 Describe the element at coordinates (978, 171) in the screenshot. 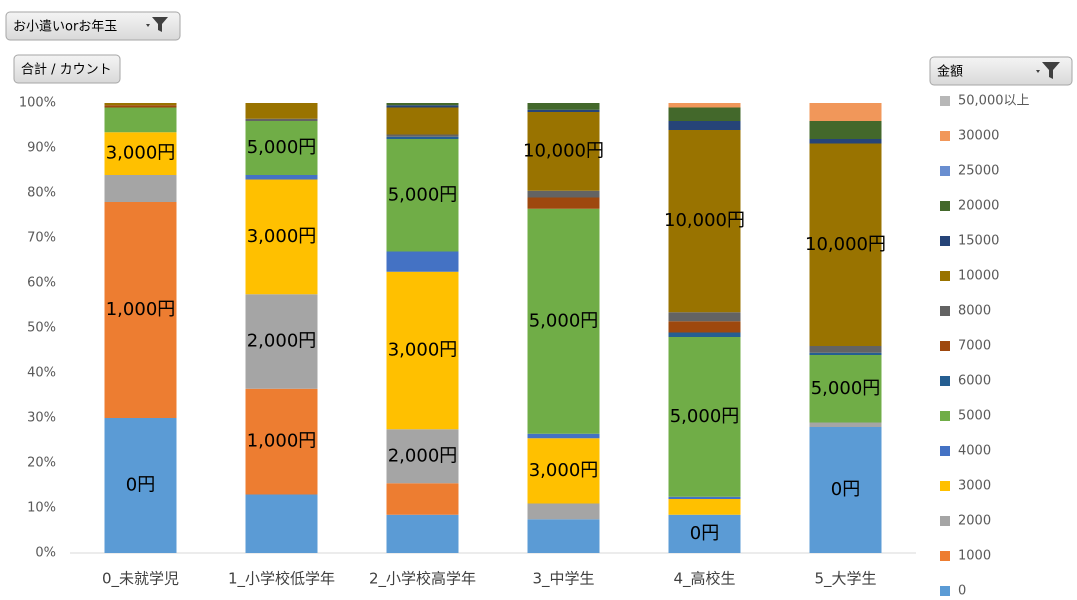

I see `legend-label: 25000` at that location.